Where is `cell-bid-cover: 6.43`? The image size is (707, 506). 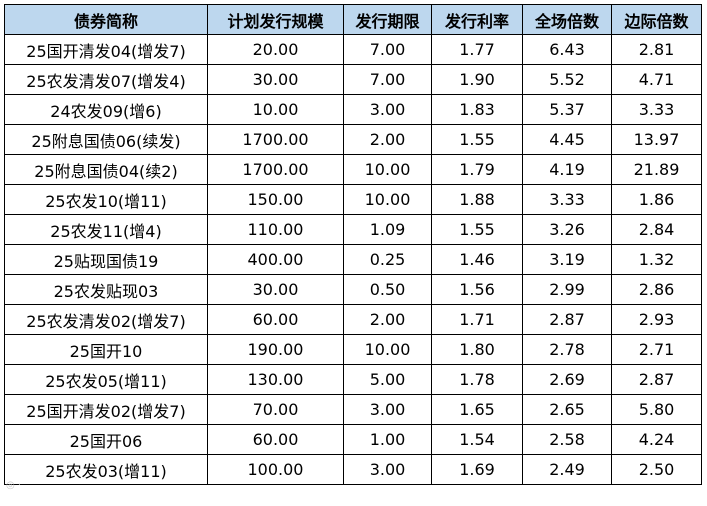
cell-bid-cover: 6.43 is located at coordinates (567, 49).